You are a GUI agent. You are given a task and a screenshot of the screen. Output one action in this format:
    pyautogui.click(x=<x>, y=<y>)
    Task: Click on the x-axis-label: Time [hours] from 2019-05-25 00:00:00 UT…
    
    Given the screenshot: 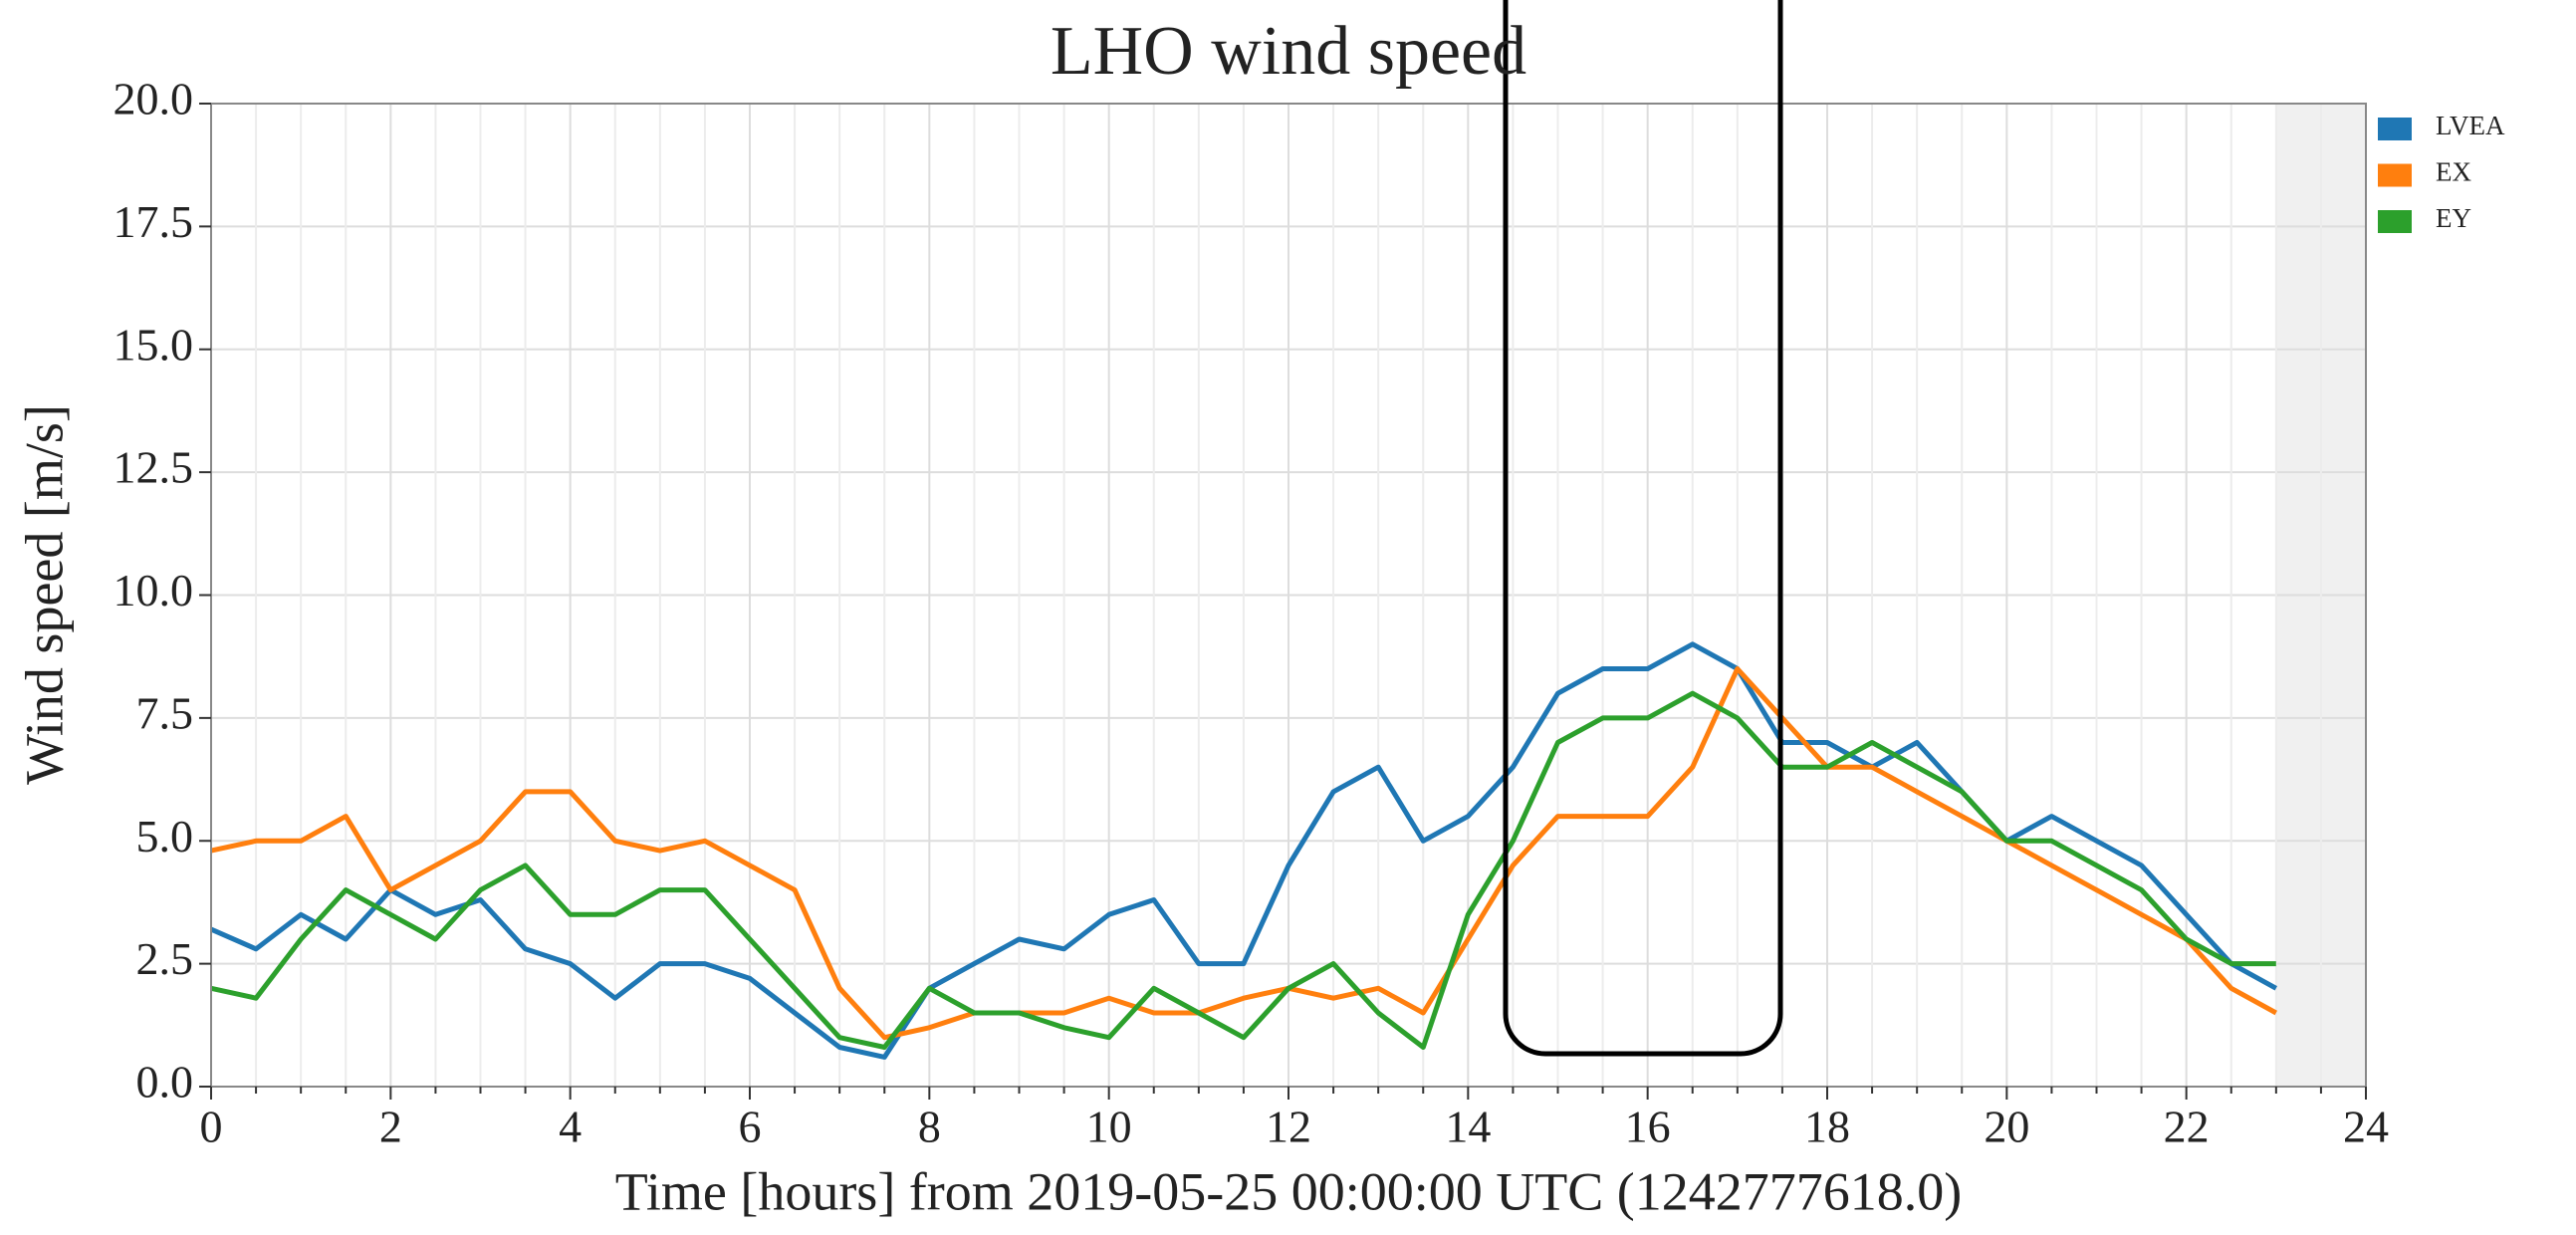 What is the action you would take?
    pyautogui.click(x=1288, y=1191)
    